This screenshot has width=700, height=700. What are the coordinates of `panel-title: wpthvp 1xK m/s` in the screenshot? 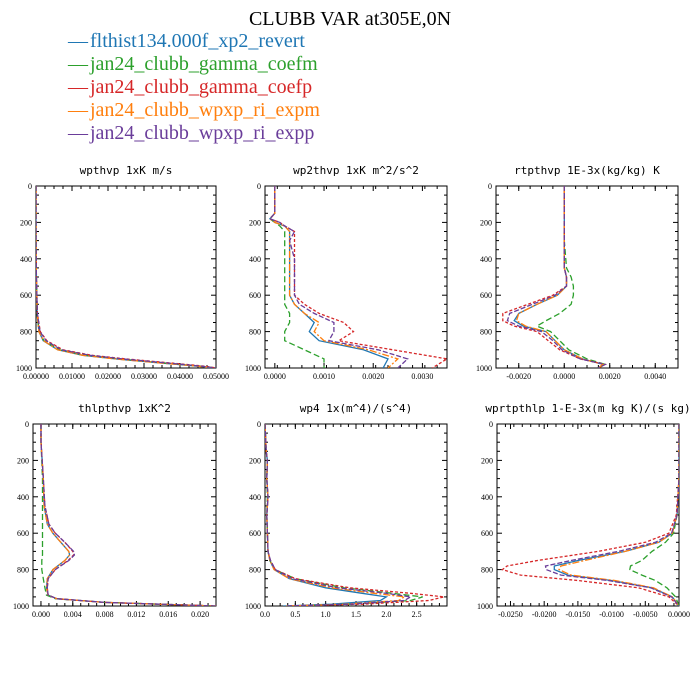 It's located at (126, 170).